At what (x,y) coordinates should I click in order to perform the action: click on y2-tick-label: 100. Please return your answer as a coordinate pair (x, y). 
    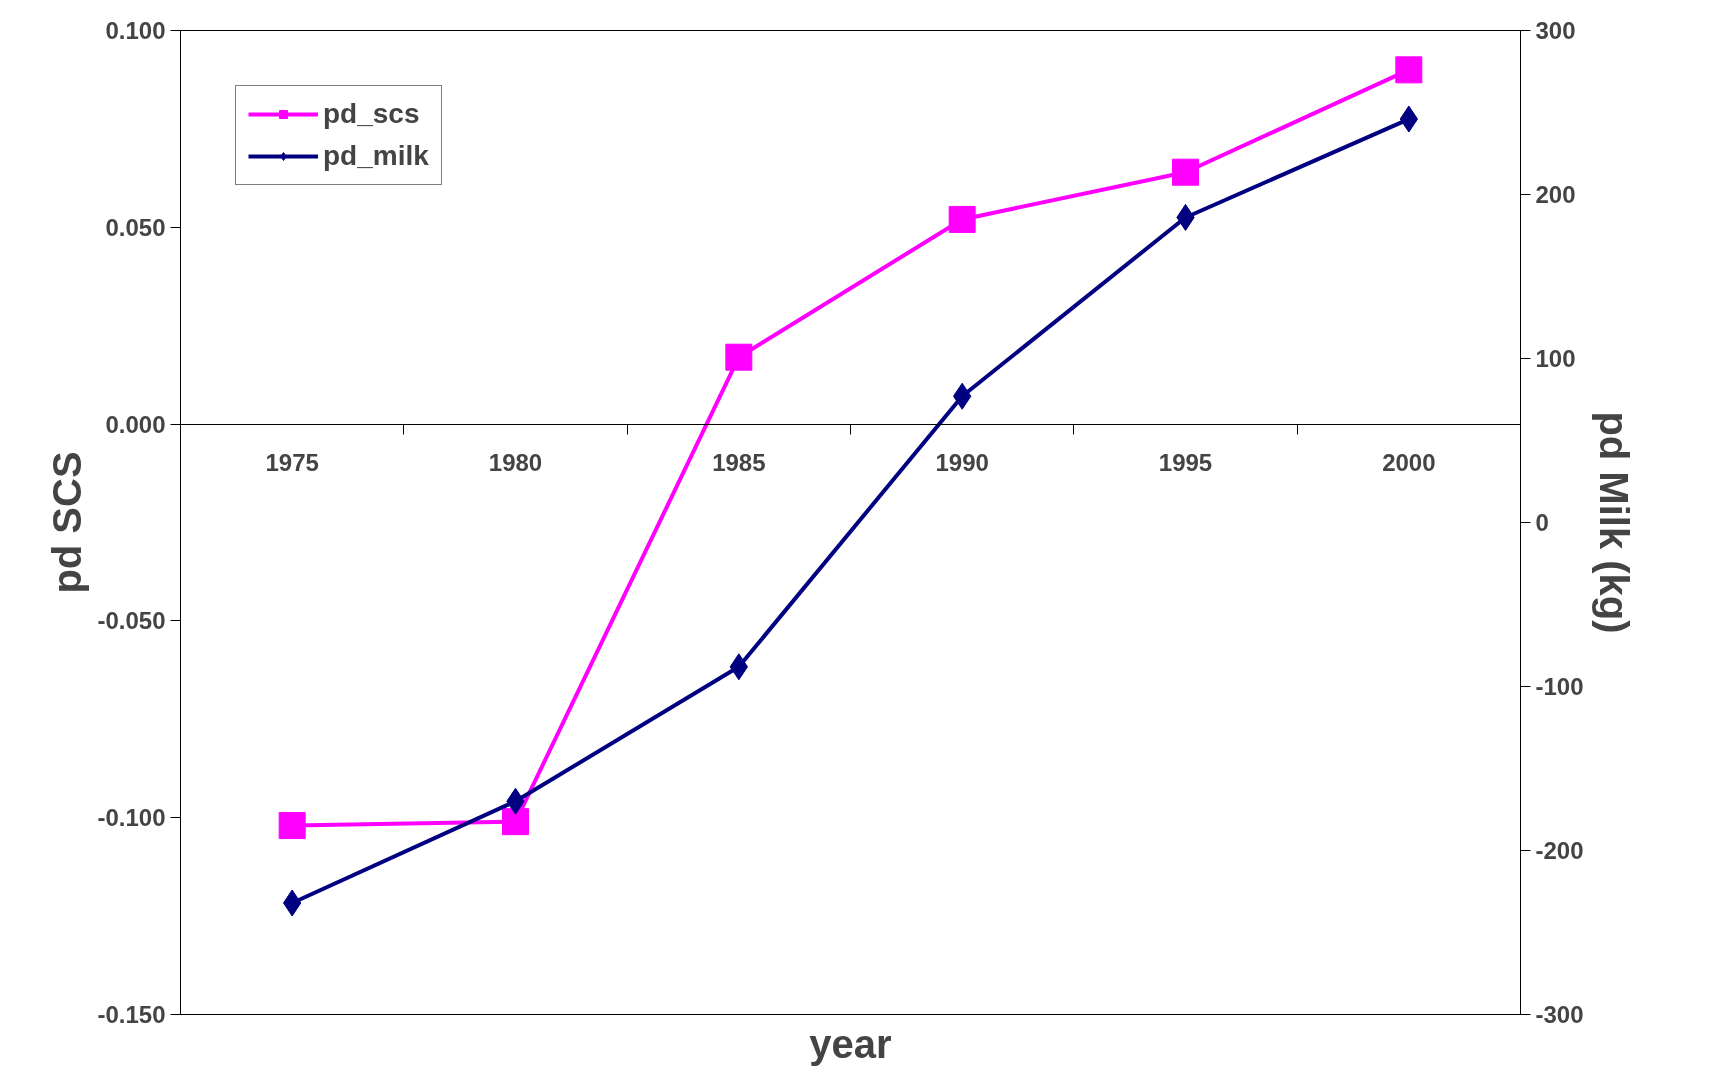
    Looking at the image, I should click on (1555, 358).